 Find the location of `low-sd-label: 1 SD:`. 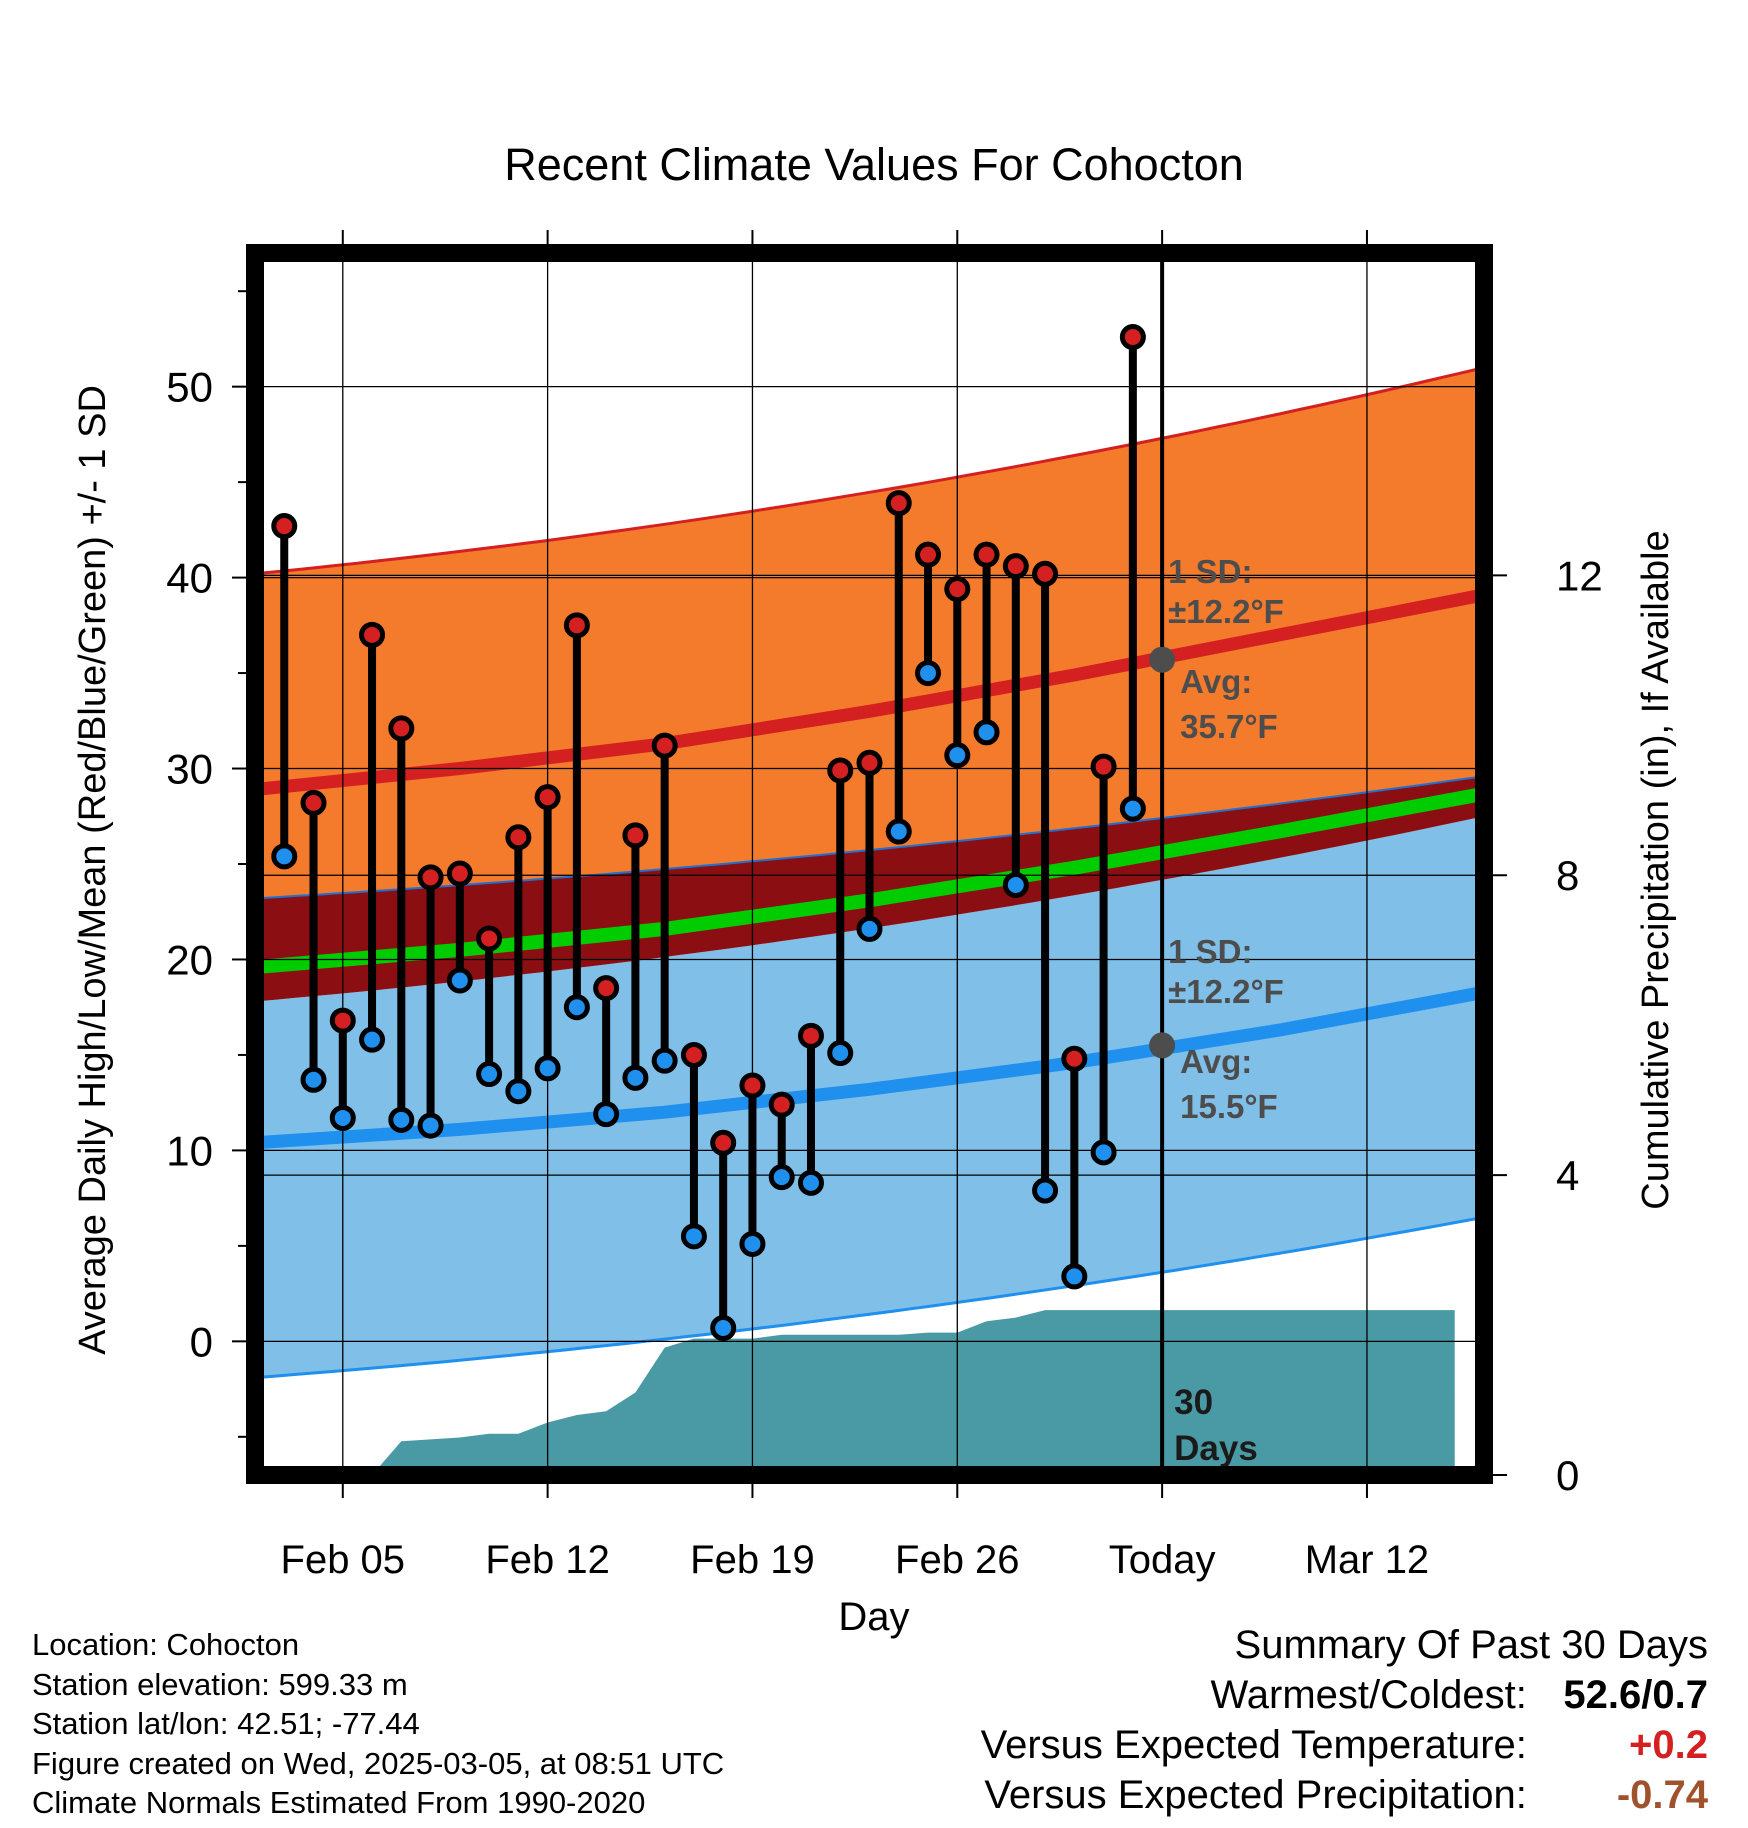

low-sd-label: 1 SD: is located at coordinates (1210, 951).